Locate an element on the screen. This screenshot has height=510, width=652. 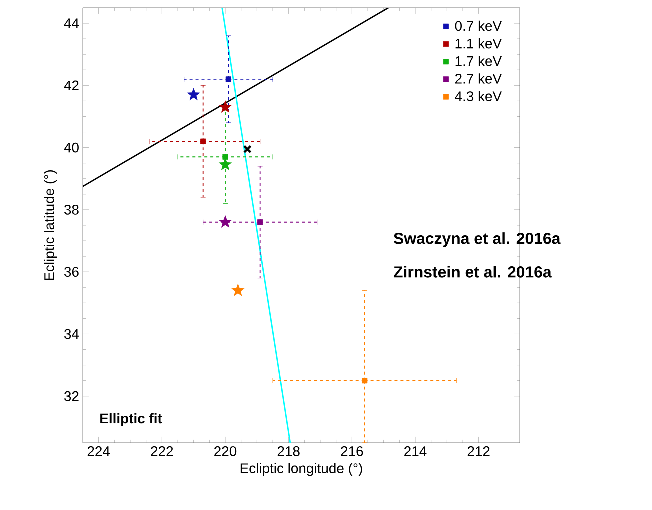
x-tick-label: 222 is located at coordinates (162, 451).